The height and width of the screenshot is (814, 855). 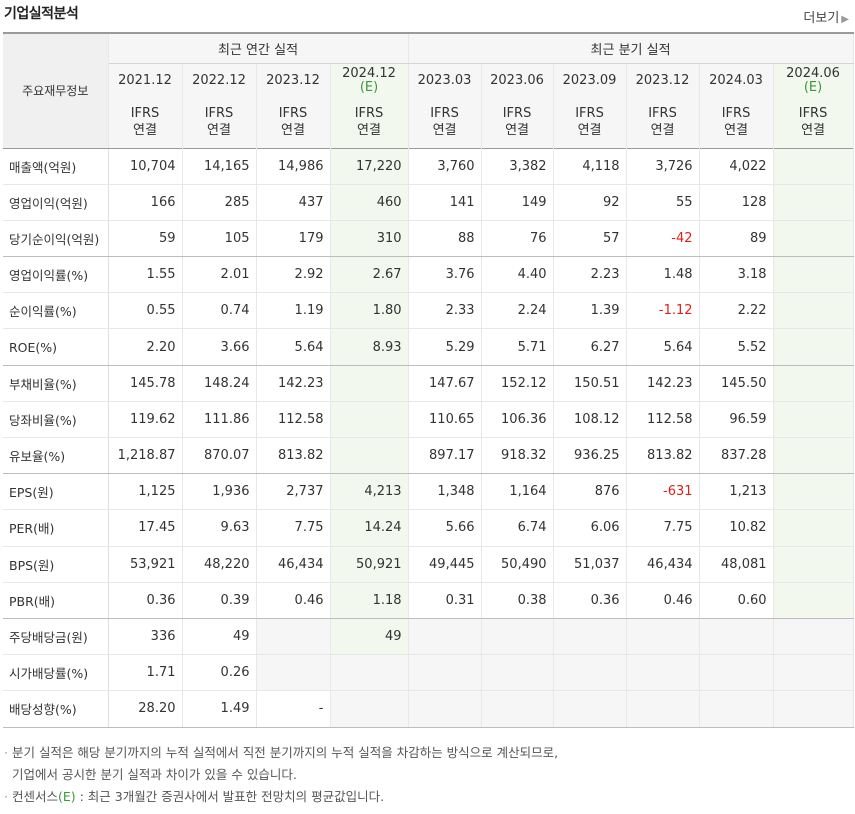 What do you see at coordinates (821, 18) in the screenshot?
I see `more-link-label: 더보기` at bounding box center [821, 18].